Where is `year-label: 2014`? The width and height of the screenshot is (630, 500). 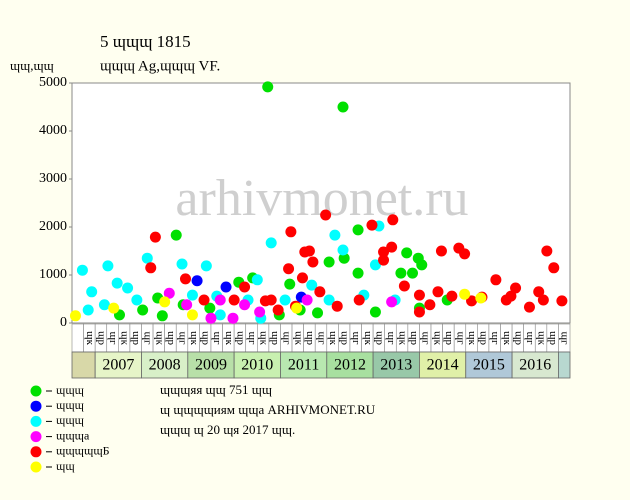
year-label: 2014 is located at coordinates (443, 365).